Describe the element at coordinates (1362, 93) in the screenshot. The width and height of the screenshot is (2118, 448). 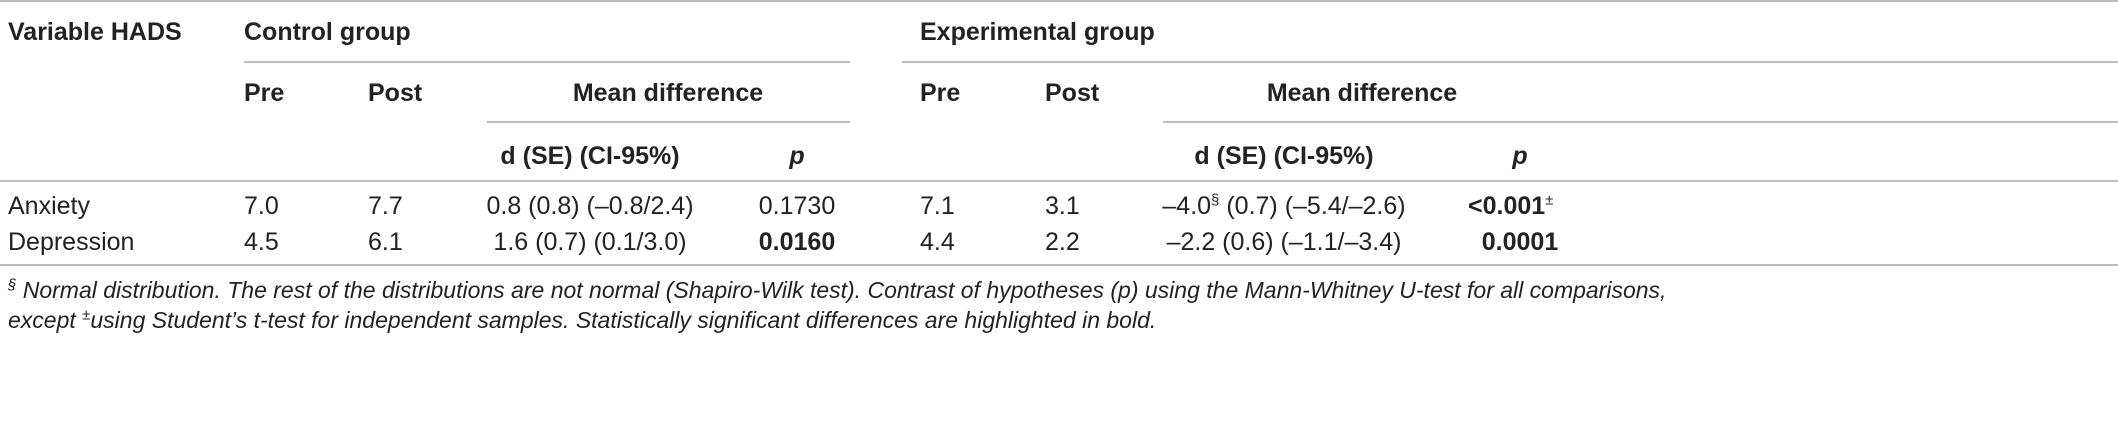
I see `header-exp-mean-difference: Mean difference` at that location.